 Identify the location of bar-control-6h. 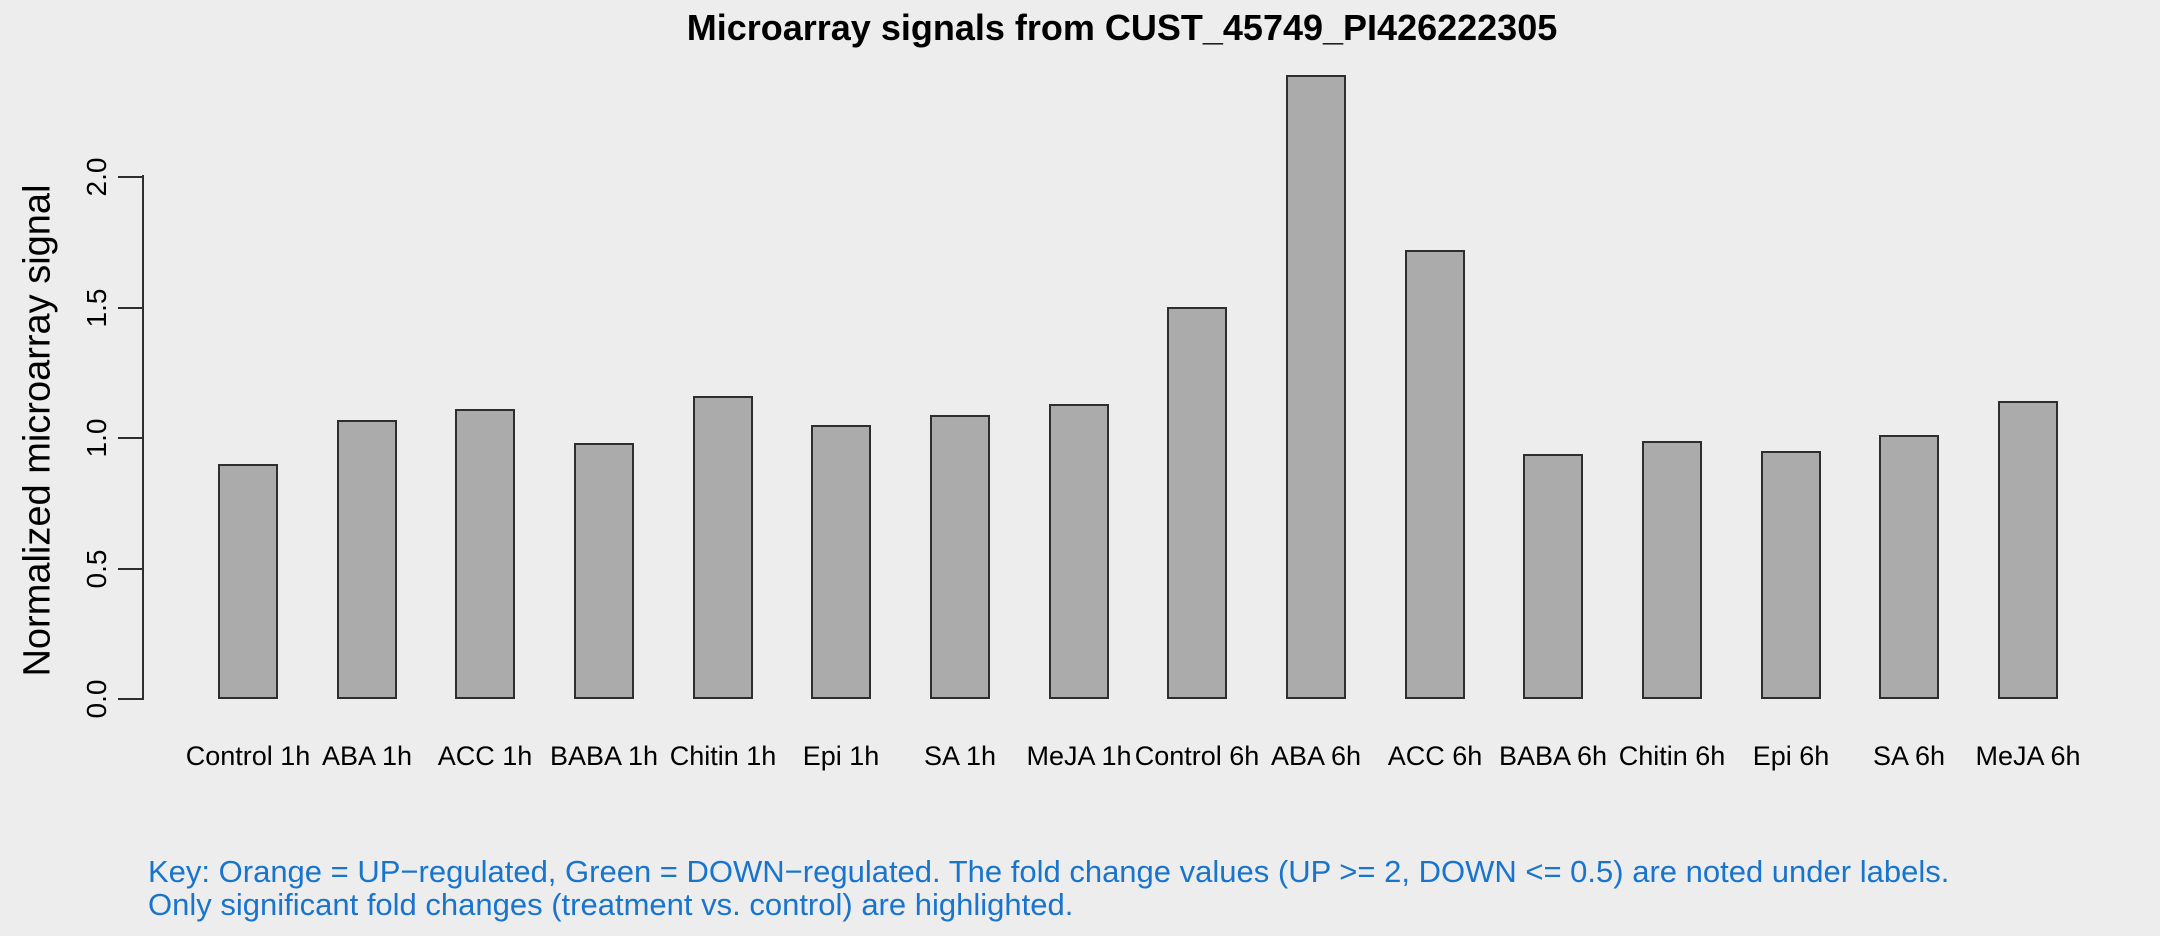
(1197, 503).